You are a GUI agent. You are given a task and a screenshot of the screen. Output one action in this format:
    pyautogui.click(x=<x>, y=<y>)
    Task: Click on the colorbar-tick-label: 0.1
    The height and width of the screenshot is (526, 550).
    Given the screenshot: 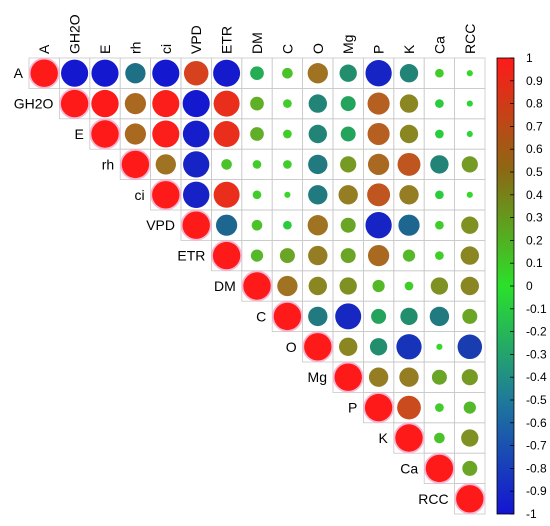 What is the action you would take?
    pyautogui.click(x=534, y=263)
    